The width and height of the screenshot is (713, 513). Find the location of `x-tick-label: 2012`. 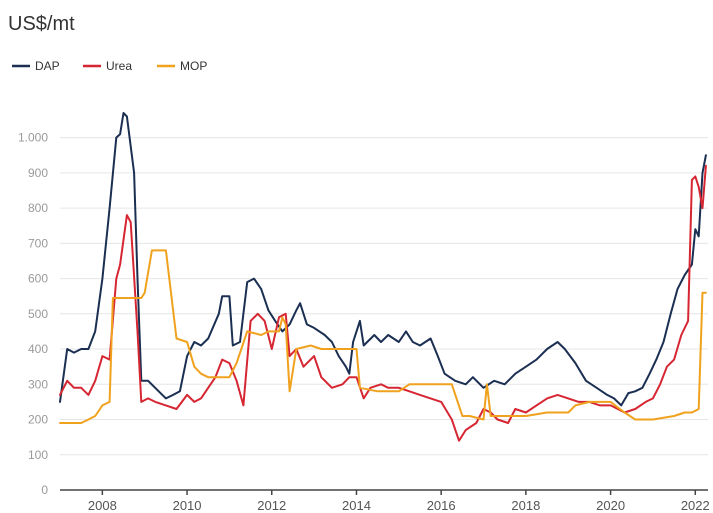

x-tick-label: 2012 is located at coordinates (271, 505).